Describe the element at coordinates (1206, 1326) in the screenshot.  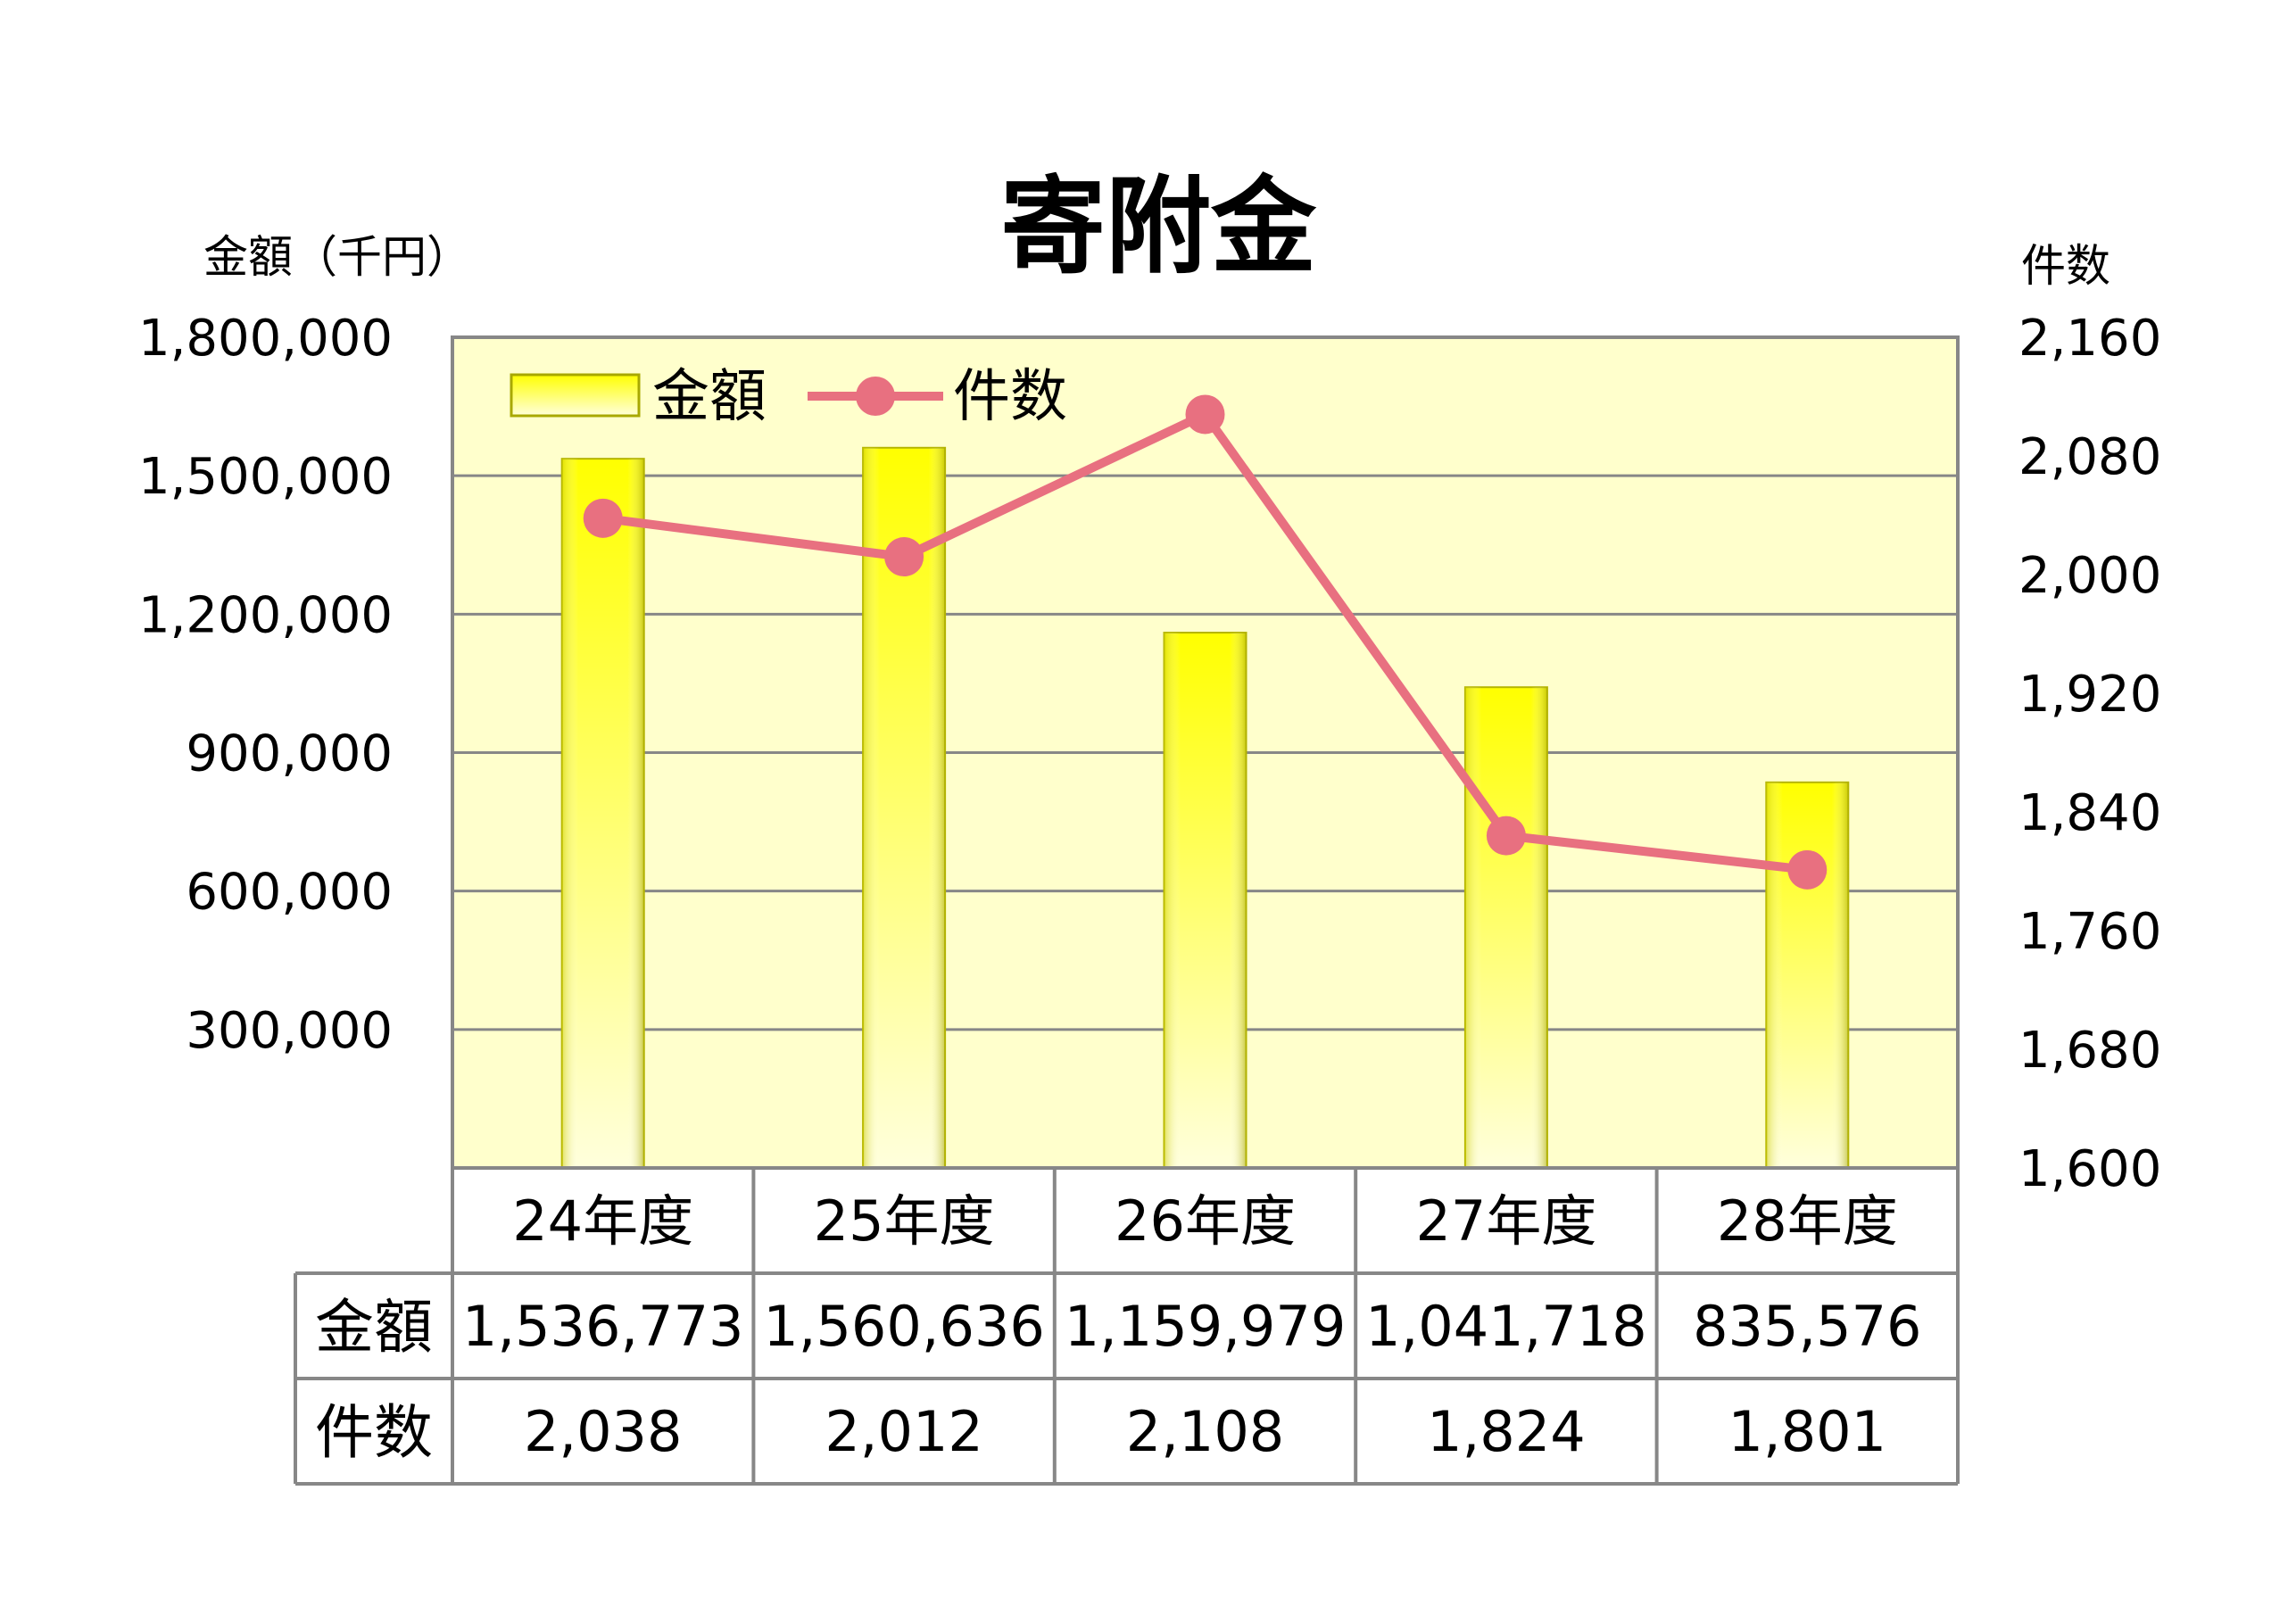
I see `table-cell: 1,159,979` at that location.